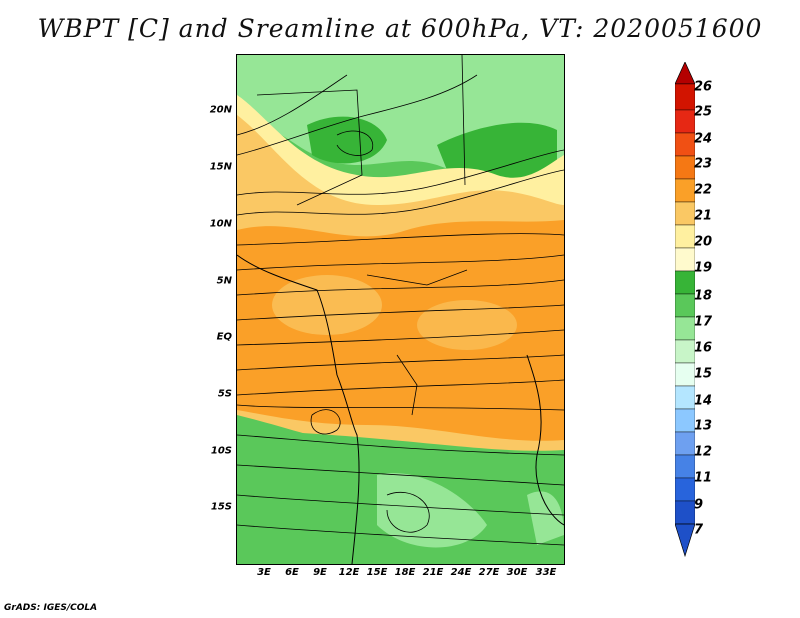  I want to click on lat-label-15n: 15N, so click(220, 167).